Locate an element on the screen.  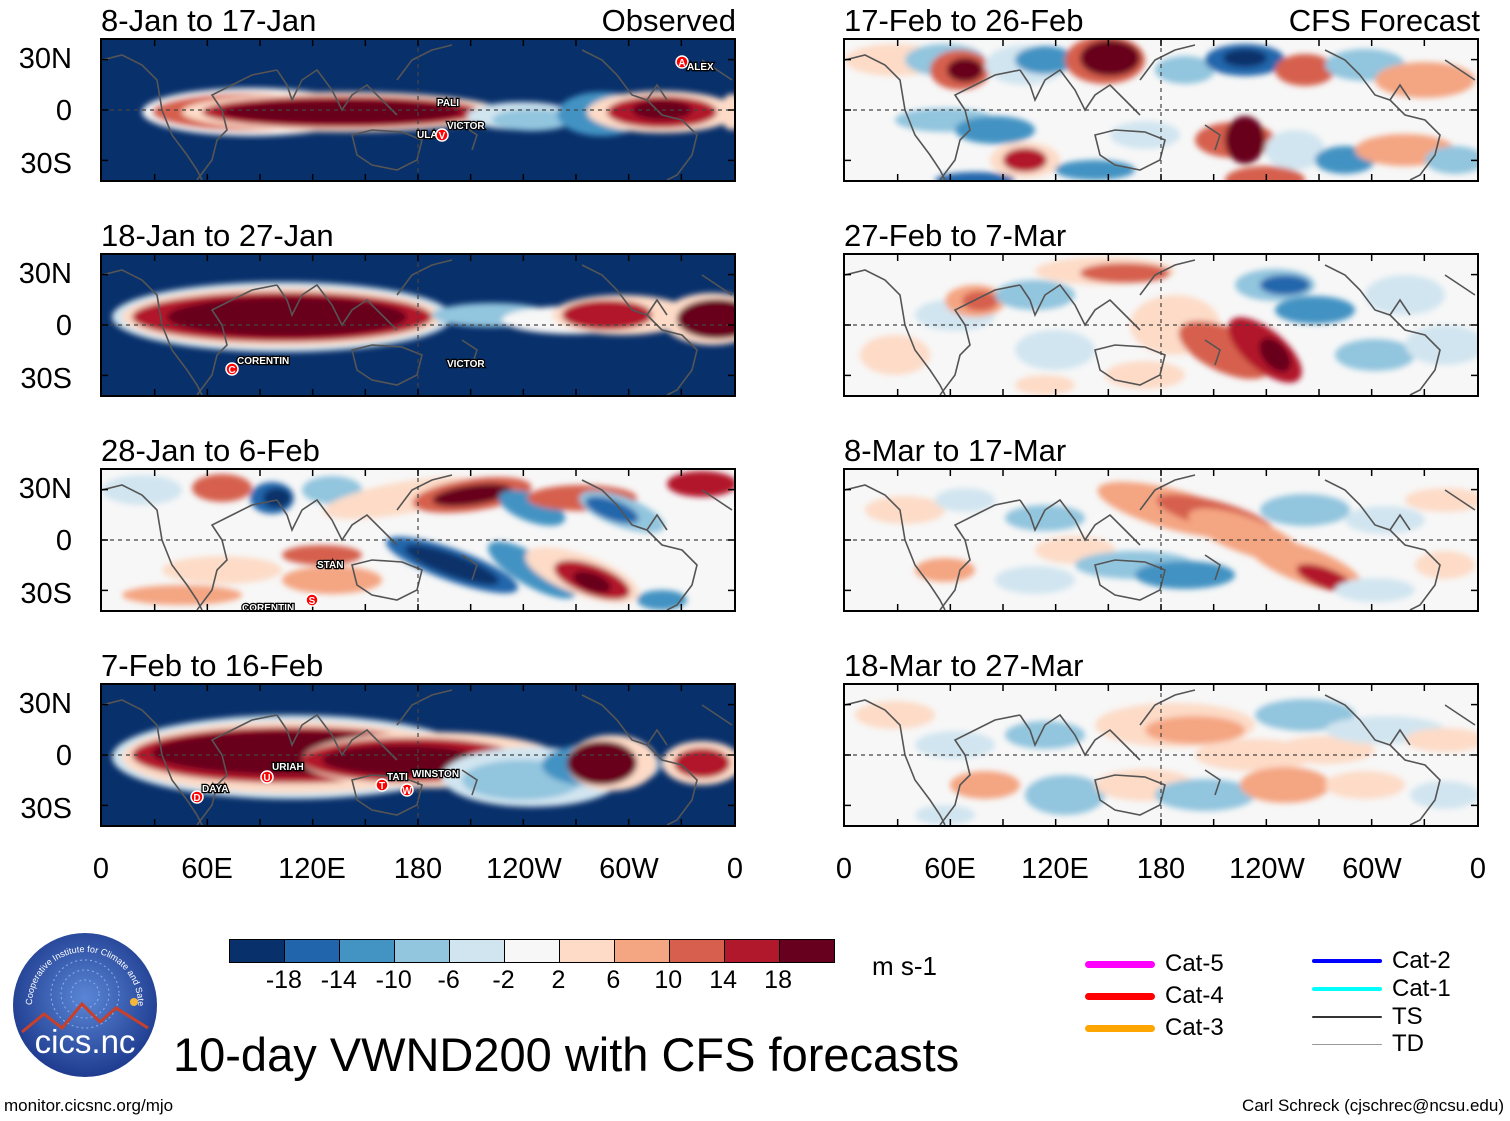
panel-title-obs-3: 28-Jan to 6-Feb is located at coordinates (210, 450).